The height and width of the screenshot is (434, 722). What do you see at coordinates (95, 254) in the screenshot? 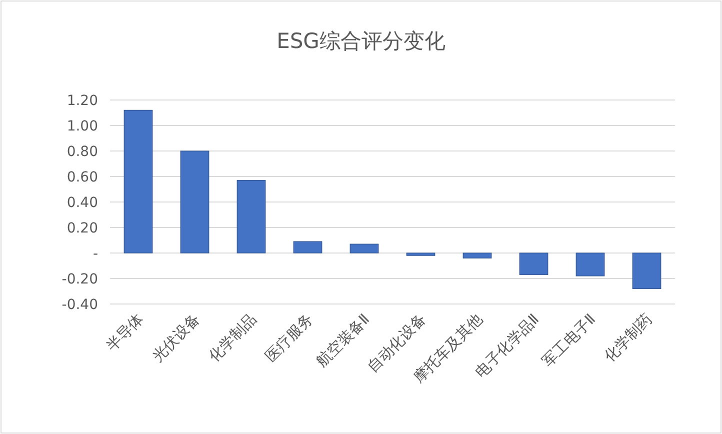
I see `y-tick-label: -` at bounding box center [95, 254].